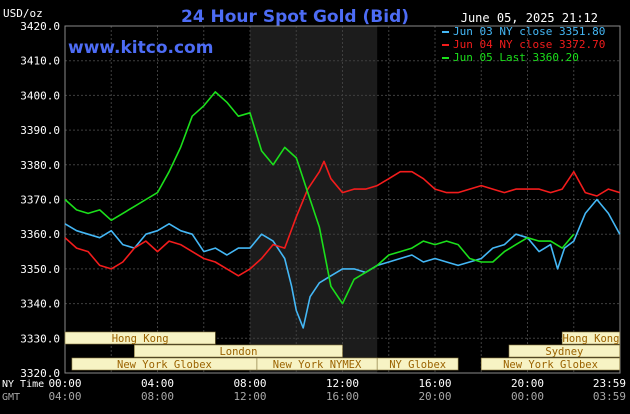 This screenshot has height=414, width=630. Describe the element at coordinates (40, 95) in the screenshot. I see `y-tick-label: 3400.0` at that location.